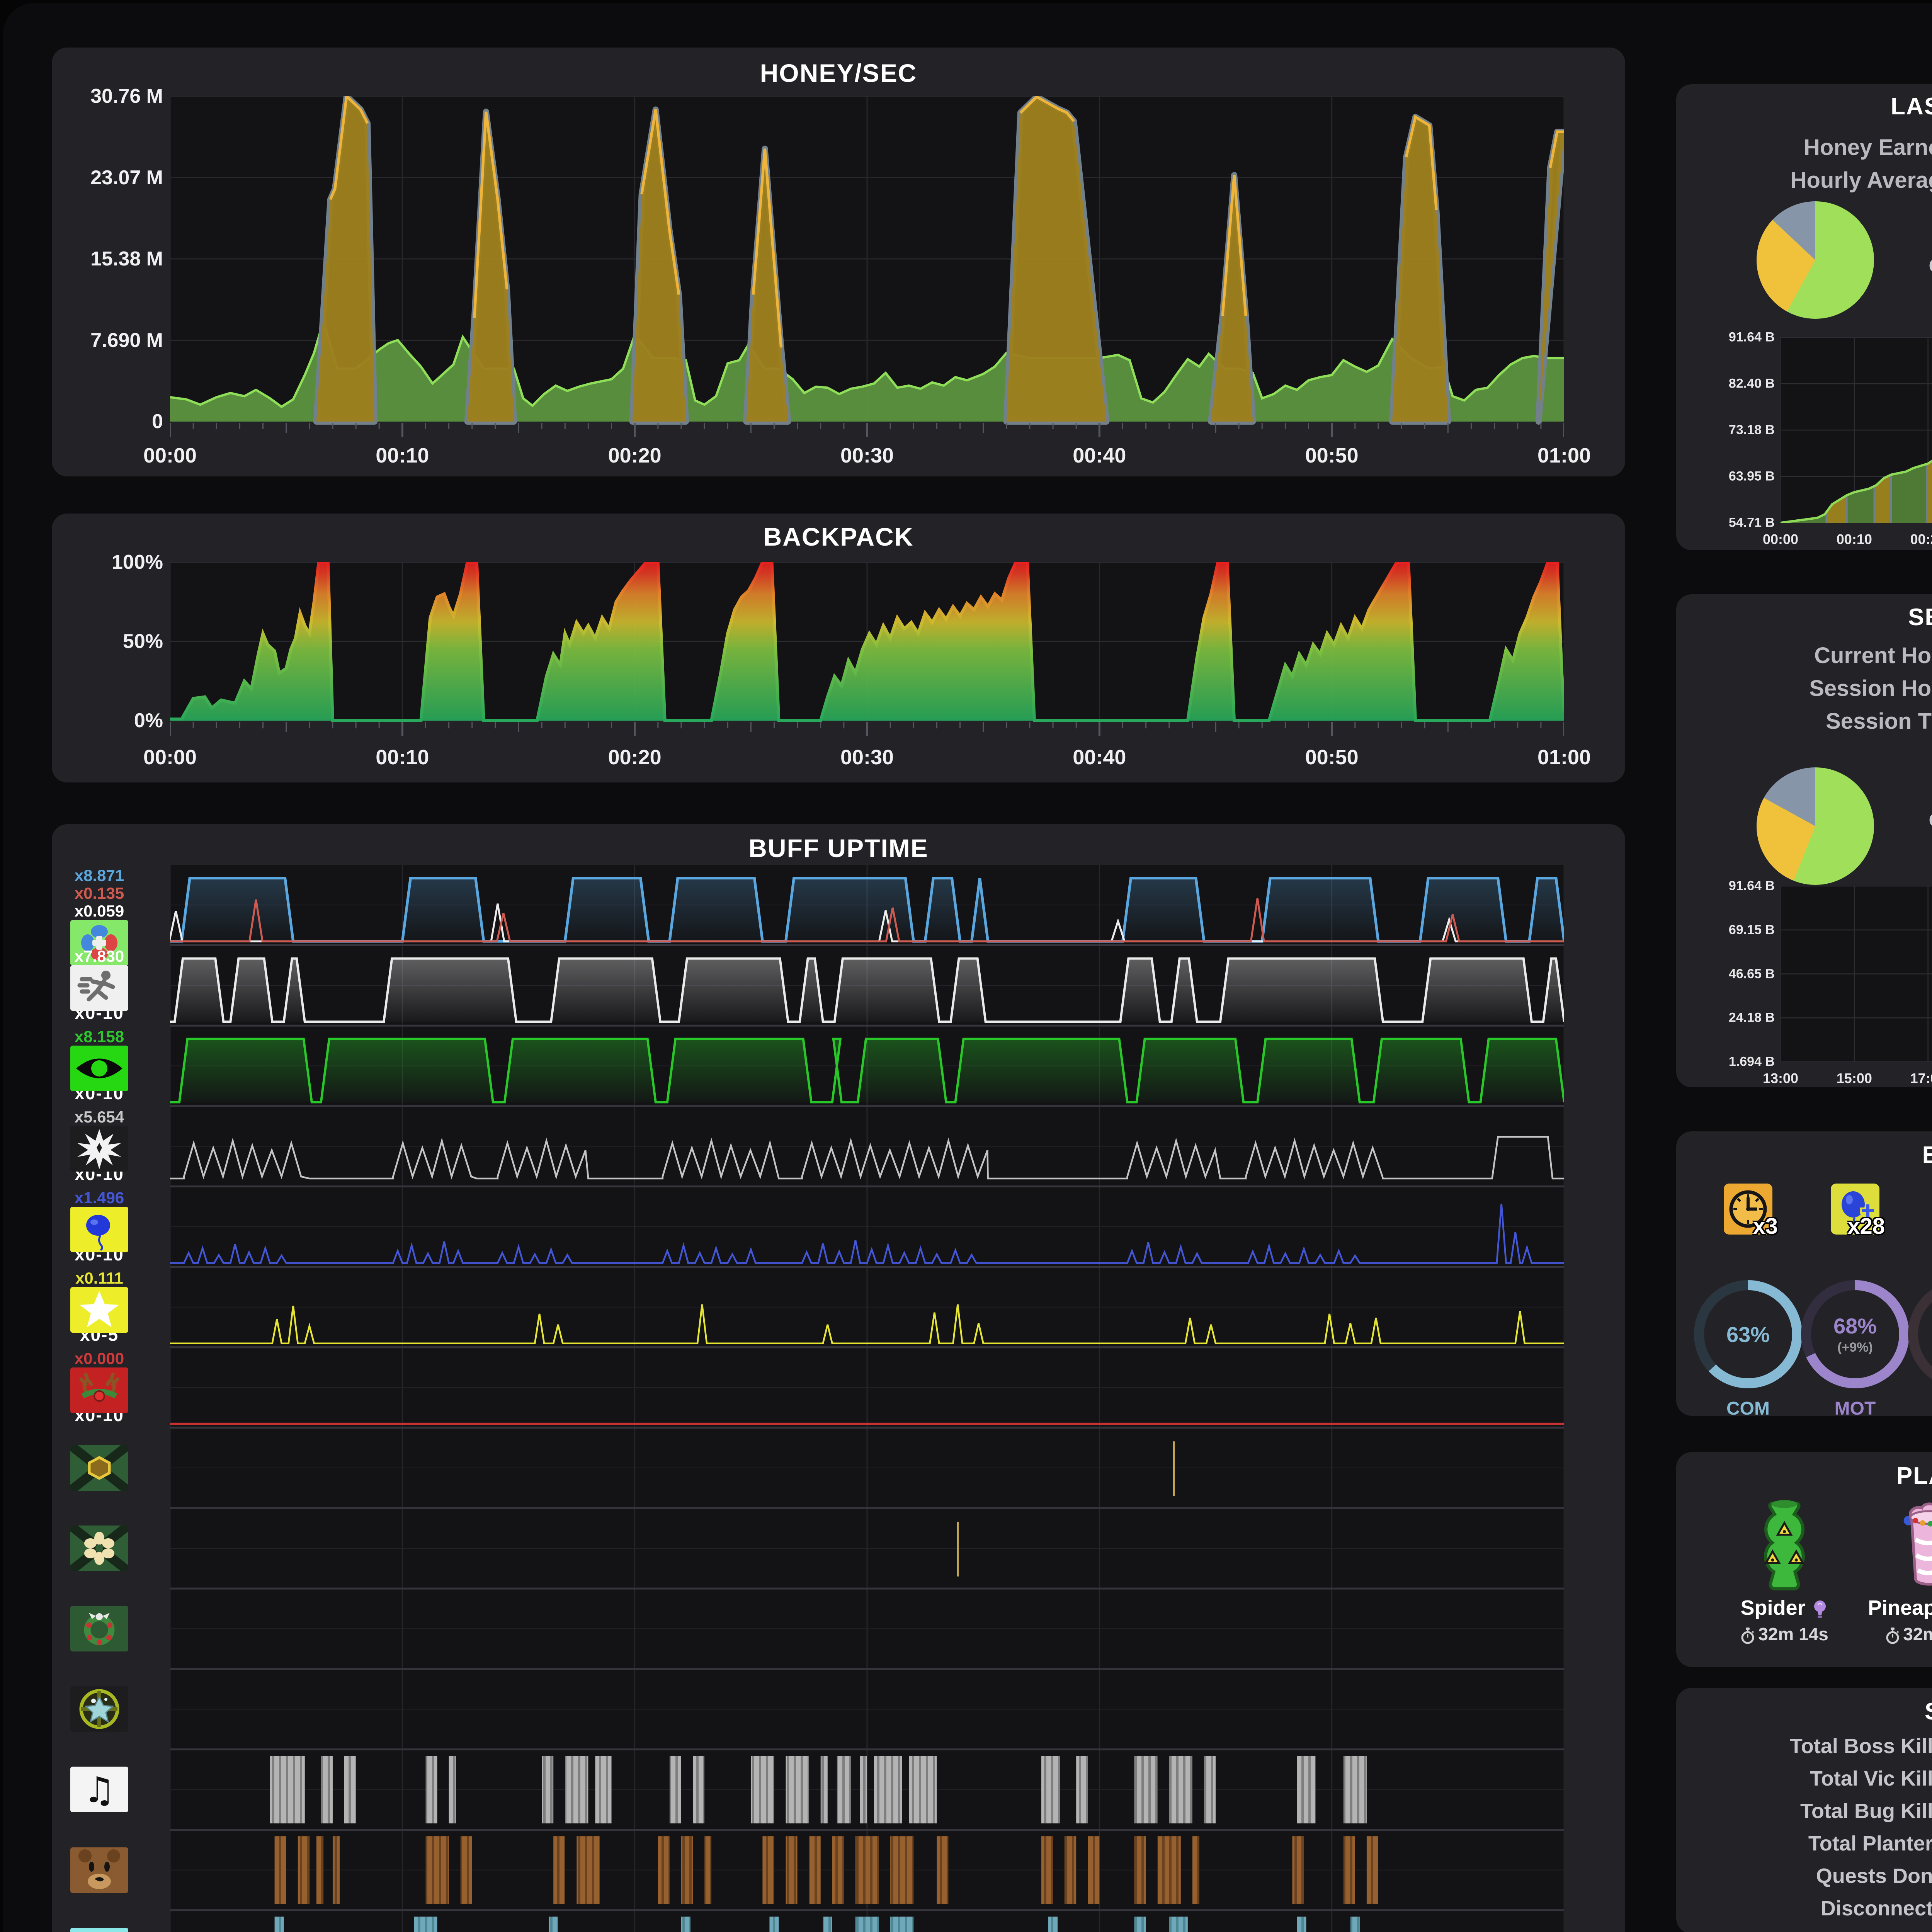 This screenshot has height=1932, width=1932. Describe the element at coordinates (838, 536) in the screenshot. I see `panel-title: BACKPACK` at that location.